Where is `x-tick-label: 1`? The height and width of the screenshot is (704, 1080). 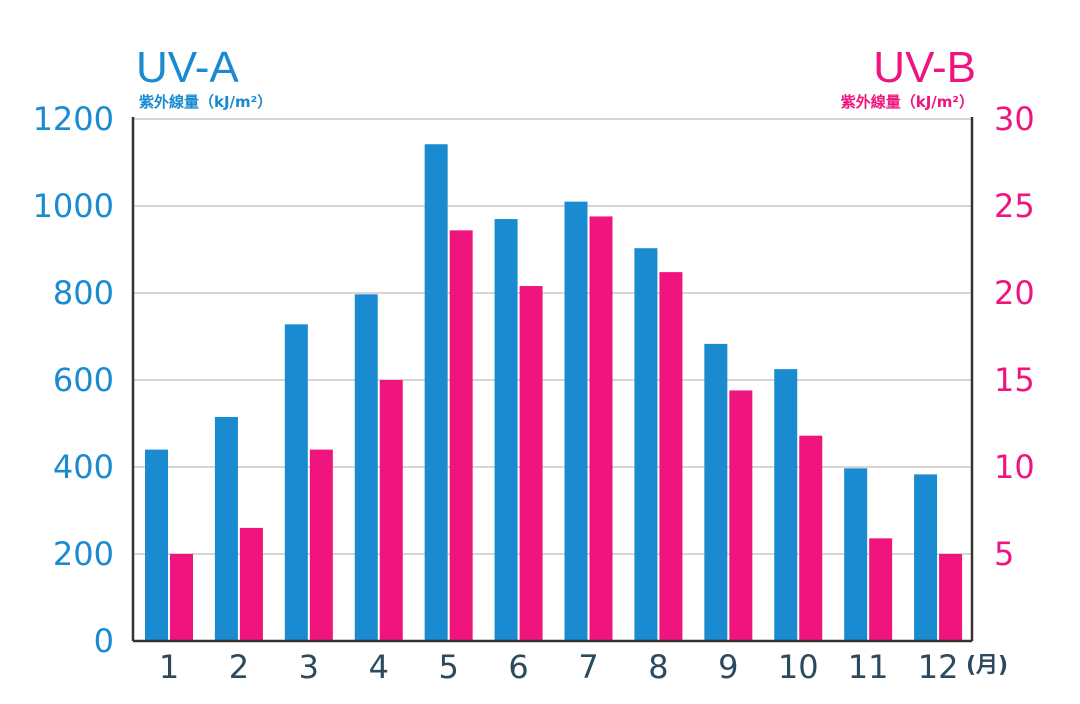
x-tick-label: 1 is located at coordinates (169, 667).